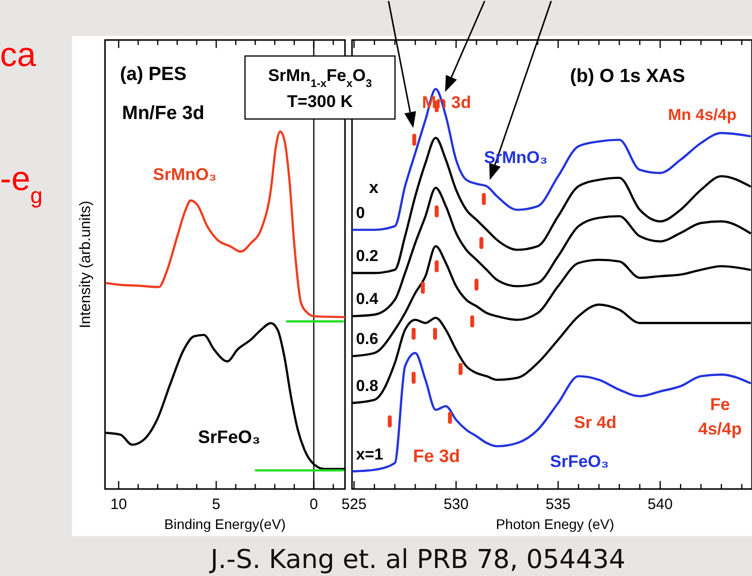  Describe the element at coordinates (660, 504) in the screenshot. I see `x-tick-label: 540` at that location.